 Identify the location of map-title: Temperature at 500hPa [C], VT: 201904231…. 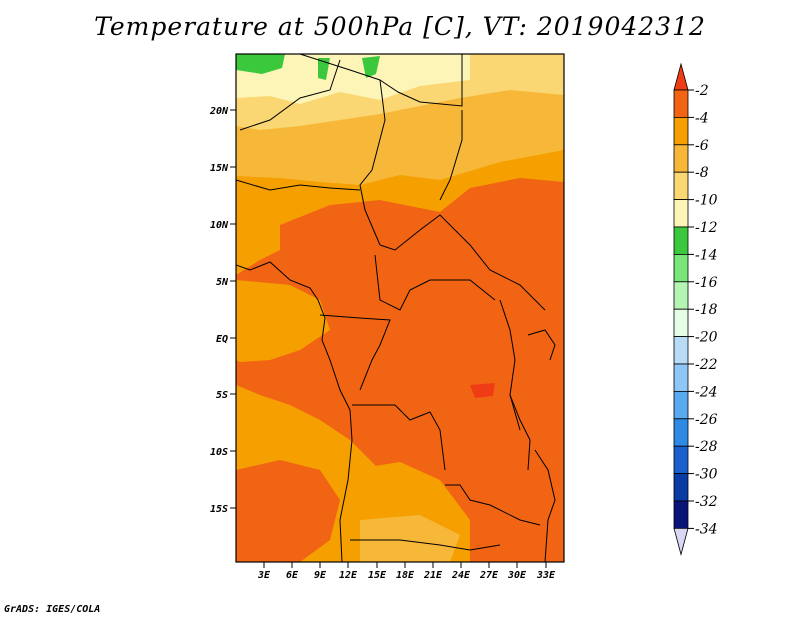
(400, 26).